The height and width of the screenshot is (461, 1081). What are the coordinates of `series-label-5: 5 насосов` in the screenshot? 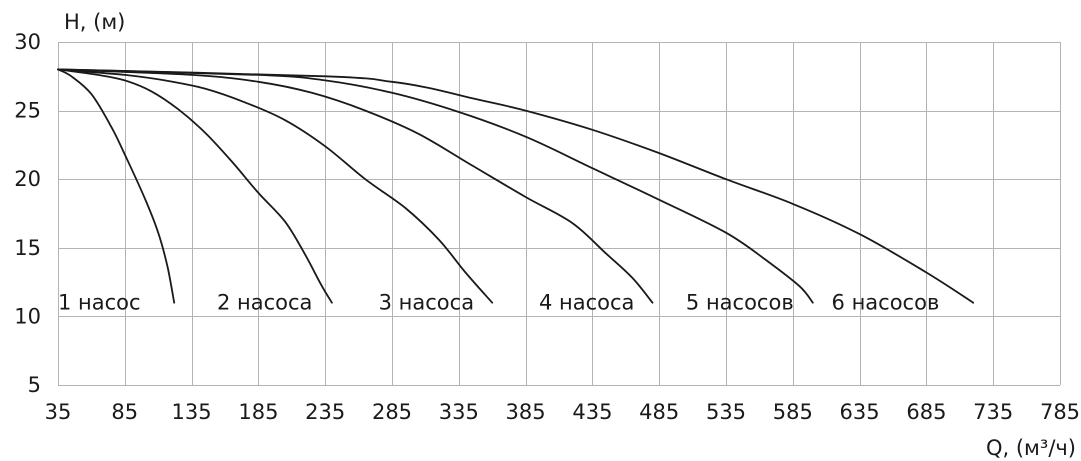 It's located at (740, 303).